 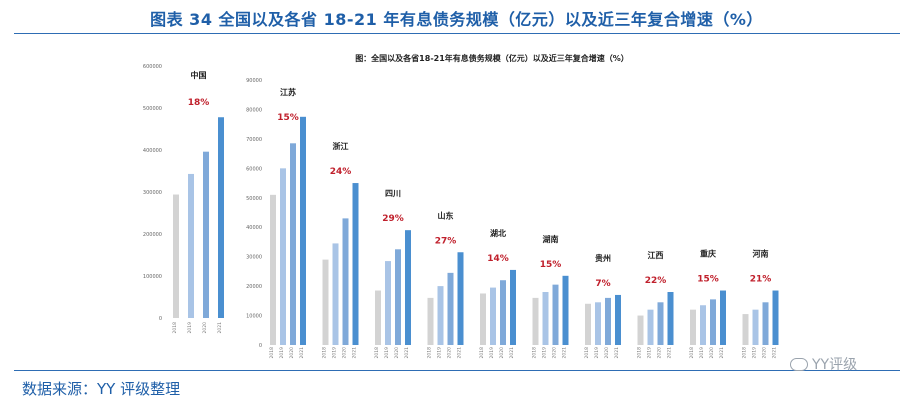 I want to click on province-bar-6-2019, so click(x=598, y=323).